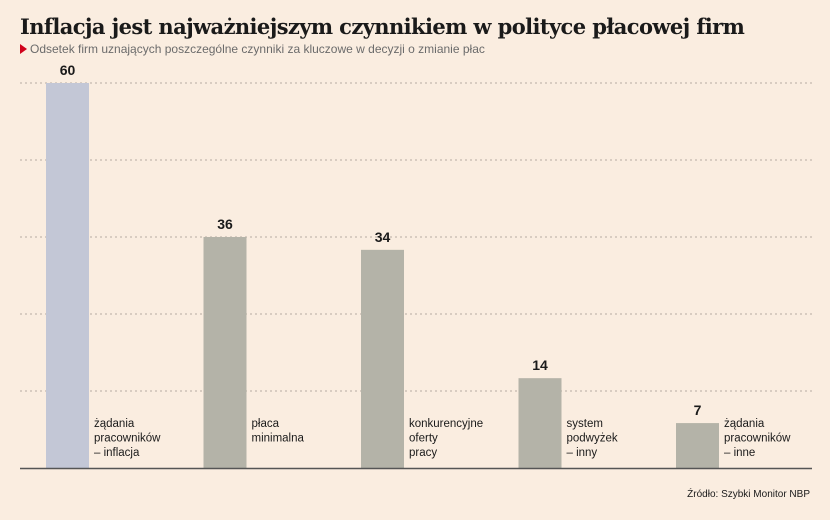 The image size is (830, 520). What do you see at coordinates (748, 494) in the screenshot?
I see `source-note: Źródło: Szybki Monitor NBP` at bounding box center [748, 494].